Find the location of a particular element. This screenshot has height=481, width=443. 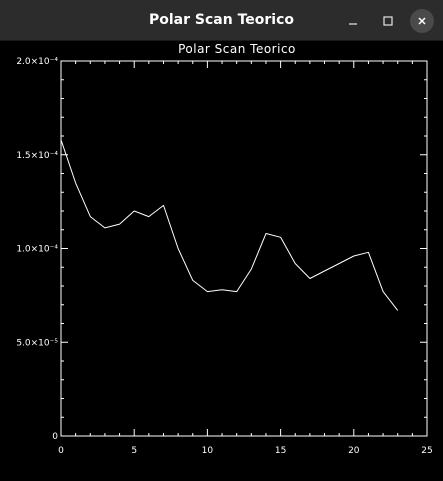

y-tick-label: 2.0×10⁻⁴ is located at coordinates (37, 62).